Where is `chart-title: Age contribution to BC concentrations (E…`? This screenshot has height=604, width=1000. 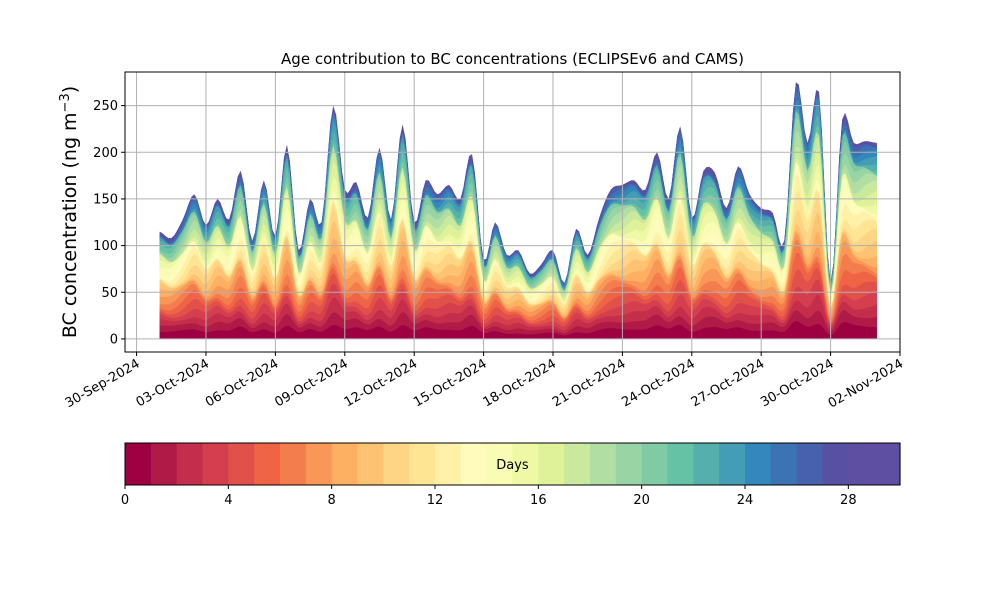 chart-title: Age contribution to BC concentrations (E… is located at coordinates (512, 59).